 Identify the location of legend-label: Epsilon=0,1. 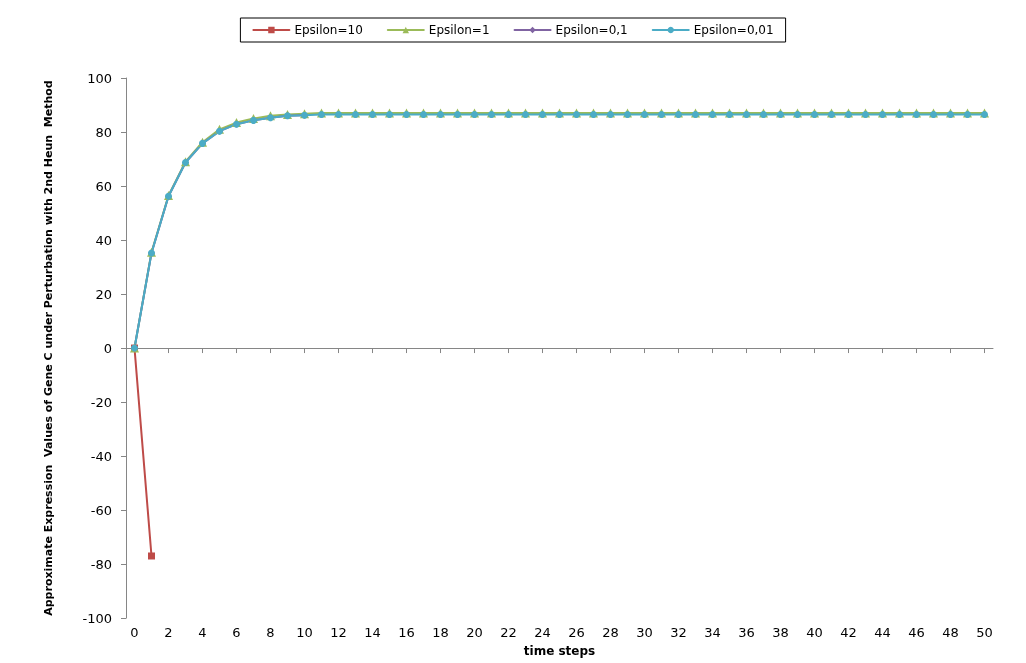
(591, 30).